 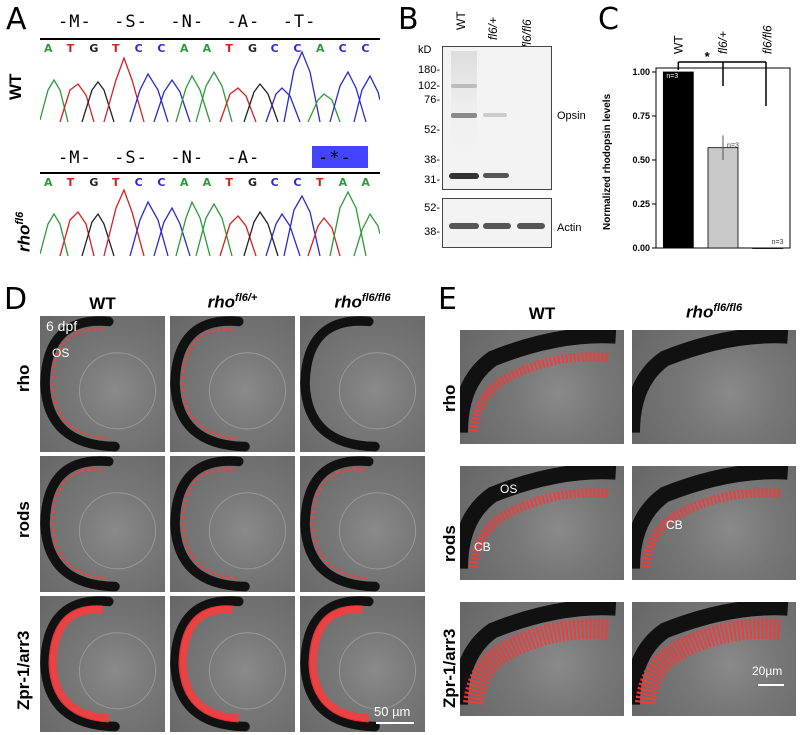 I want to click on y-tick-label: 0.00, so click(x=641, y=248).